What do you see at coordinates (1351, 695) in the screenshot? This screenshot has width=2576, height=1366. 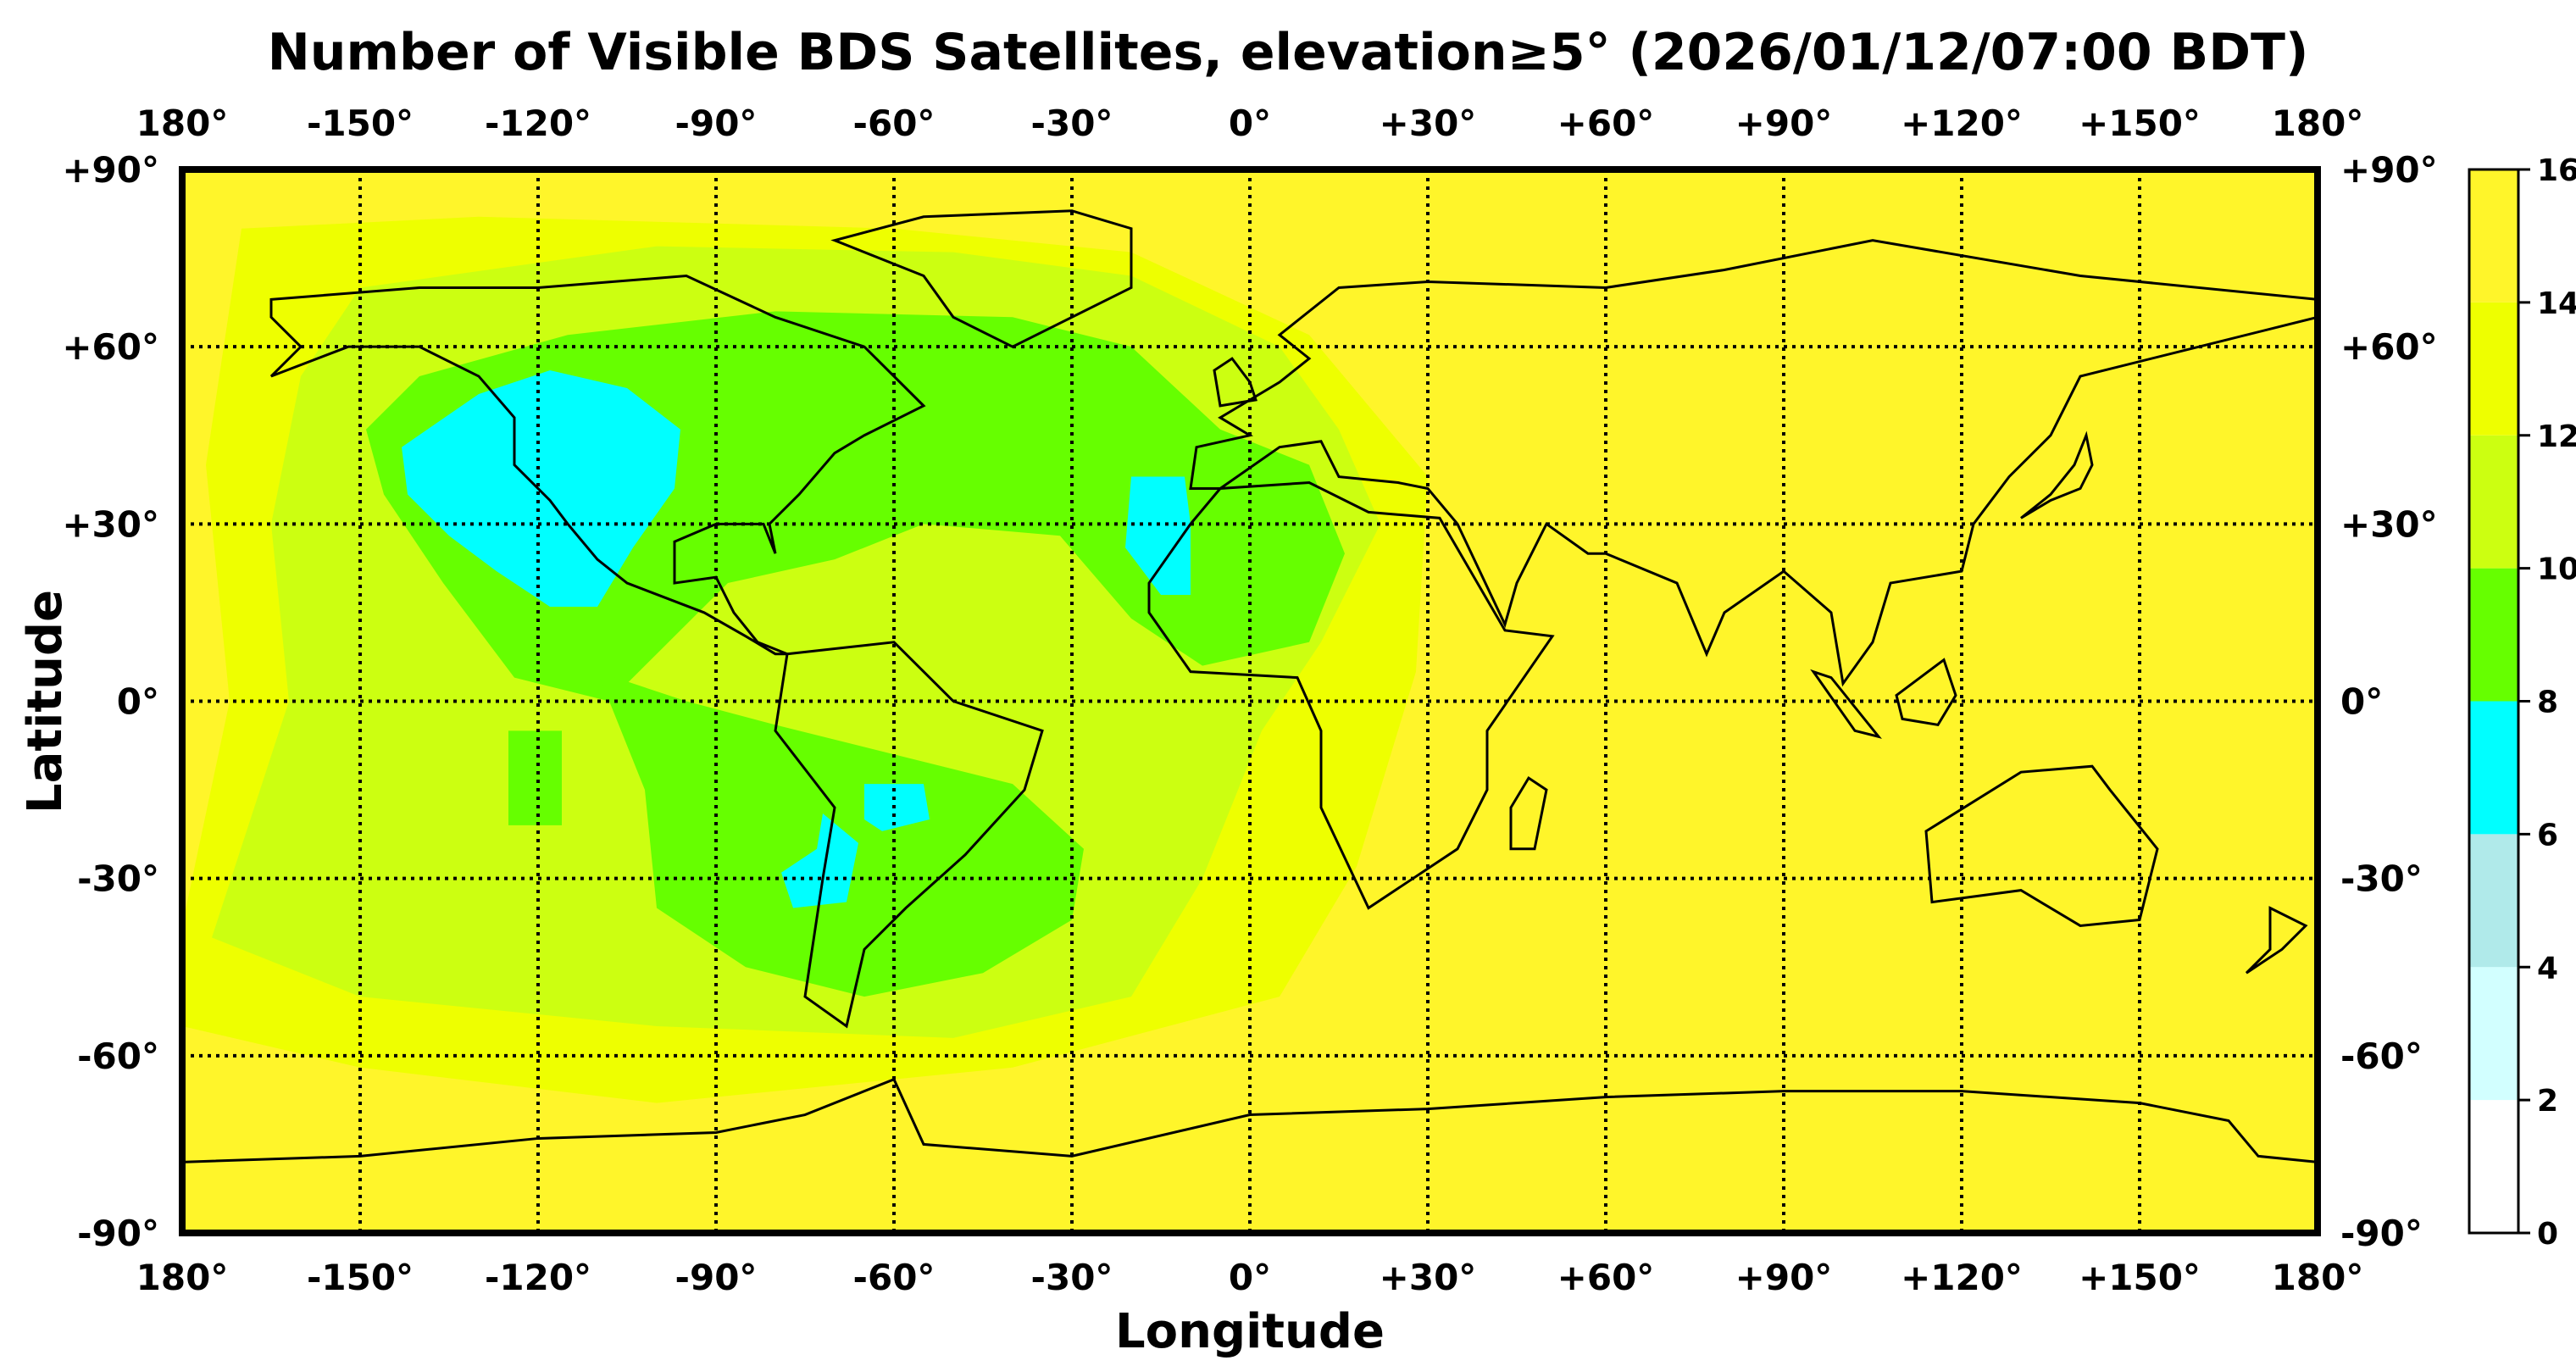 I see `coastline-africa` at bounding box center [1351, 695].